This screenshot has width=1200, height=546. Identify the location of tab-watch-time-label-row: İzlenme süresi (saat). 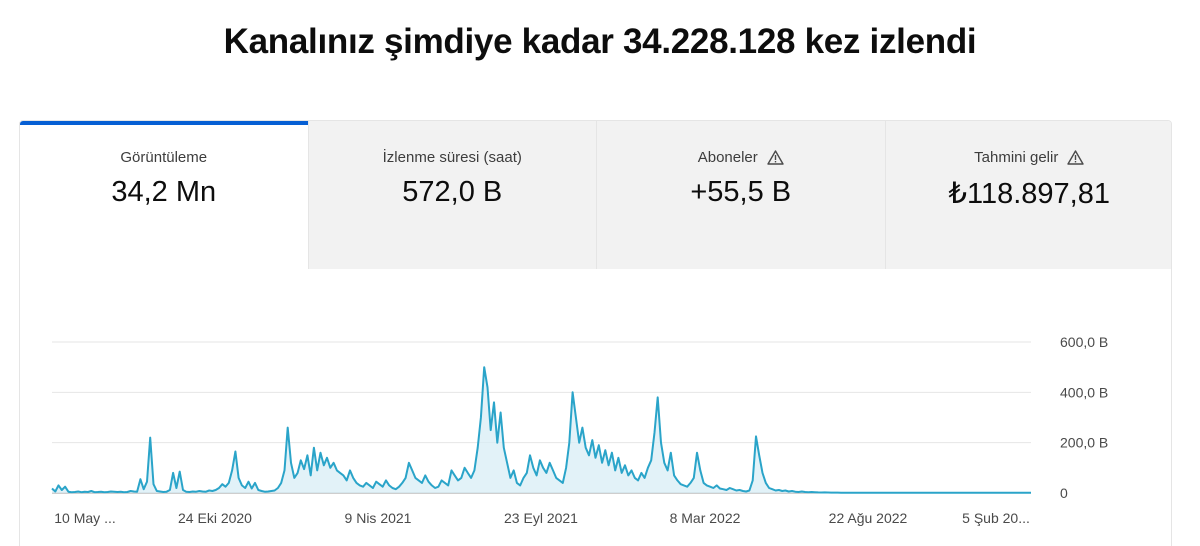
(453, 157).